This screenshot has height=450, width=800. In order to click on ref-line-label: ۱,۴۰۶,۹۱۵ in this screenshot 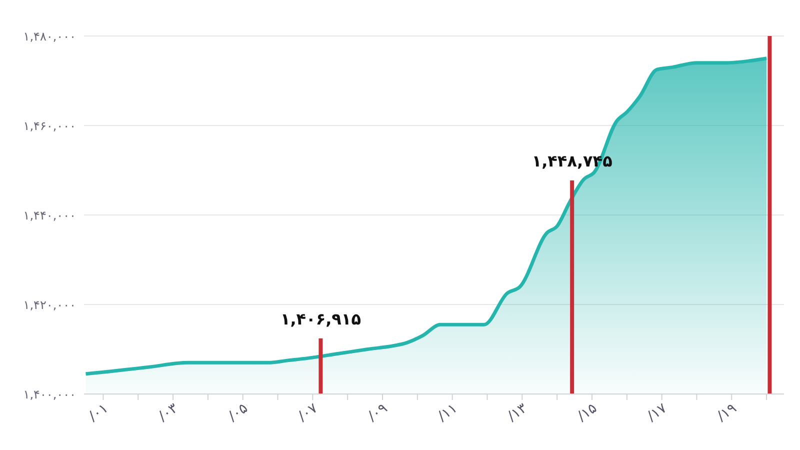, I will do `click(321, 318)`.